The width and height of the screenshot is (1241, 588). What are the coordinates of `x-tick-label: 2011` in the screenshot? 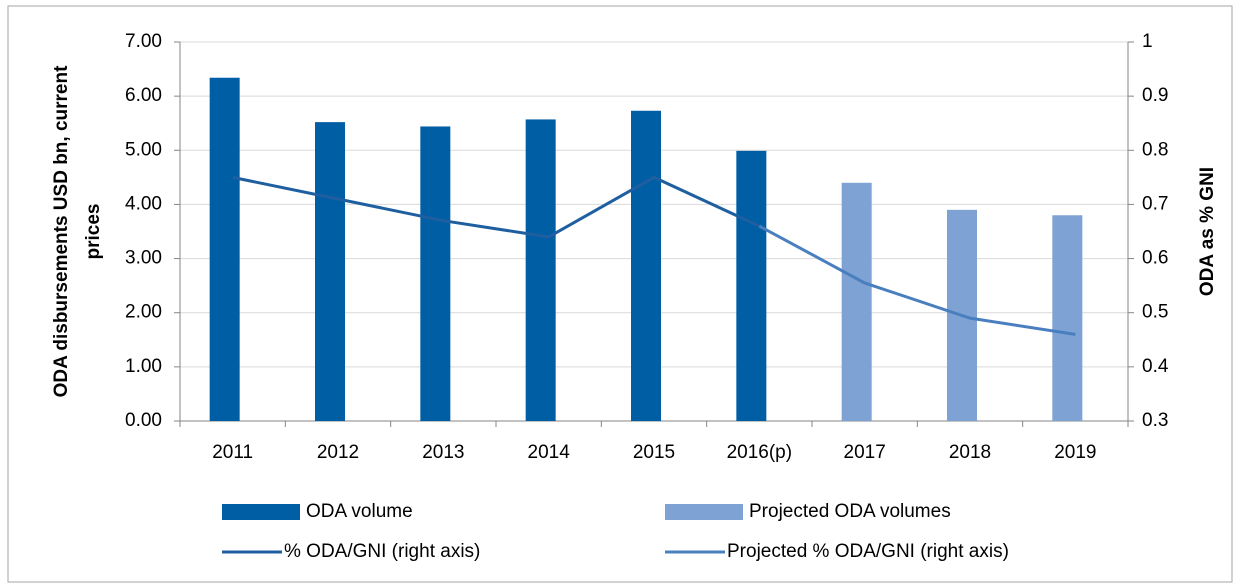 It's located at (232, 452).